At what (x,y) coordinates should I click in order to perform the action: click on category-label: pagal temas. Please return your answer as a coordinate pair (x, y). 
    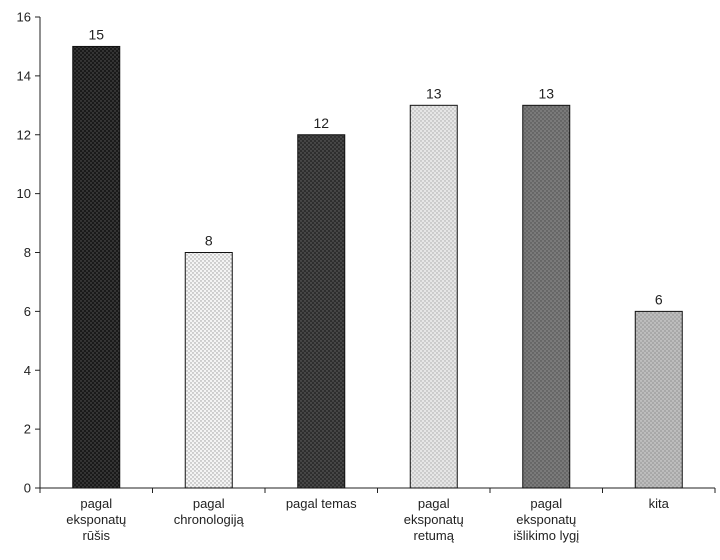
    Looking at the image, I should click on (321, 503).